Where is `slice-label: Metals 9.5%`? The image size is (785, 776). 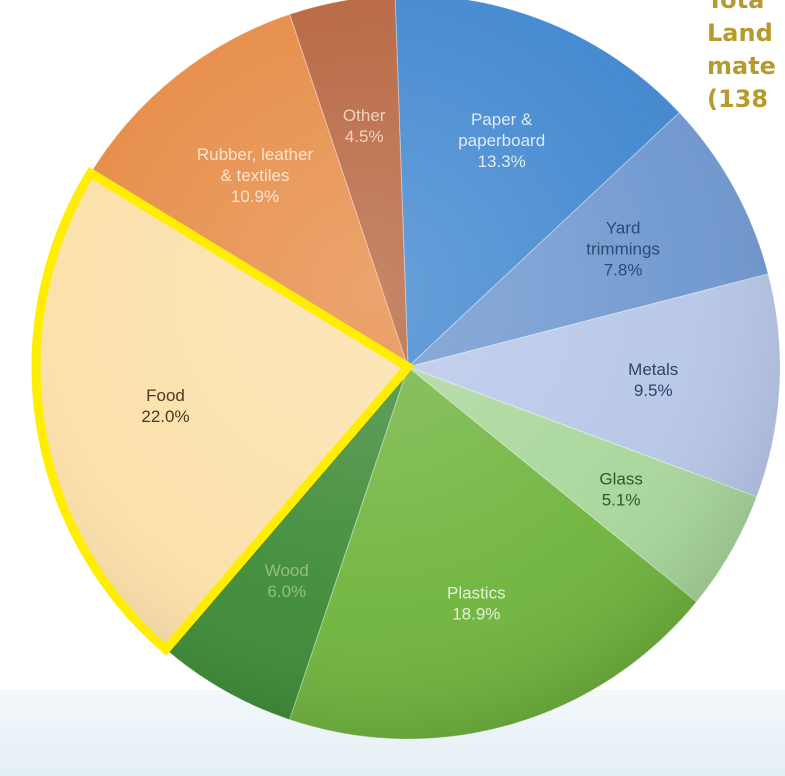
slice-label: Metals 9.5% is located at coordinates (653, 380).